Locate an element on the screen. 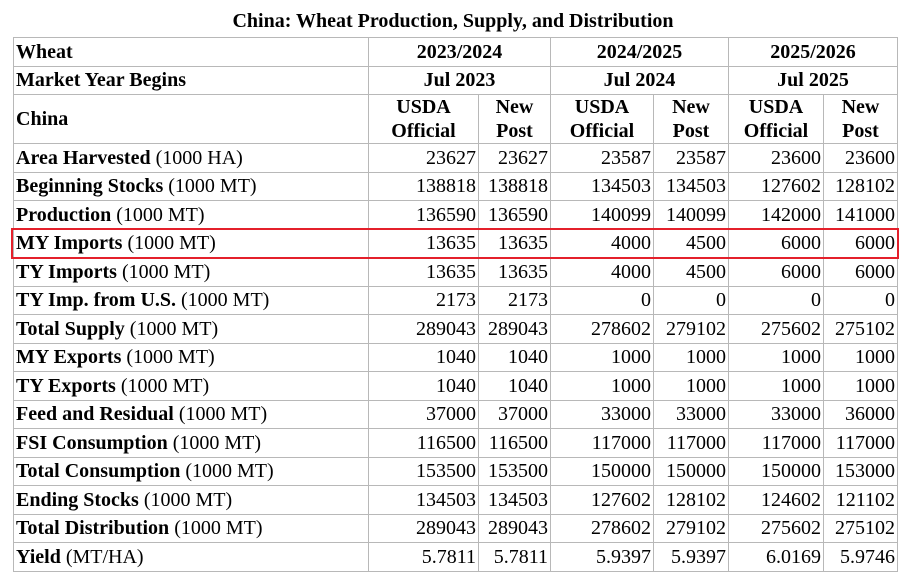  cell-value: 5.9397 is located at coordinates (691, 557).